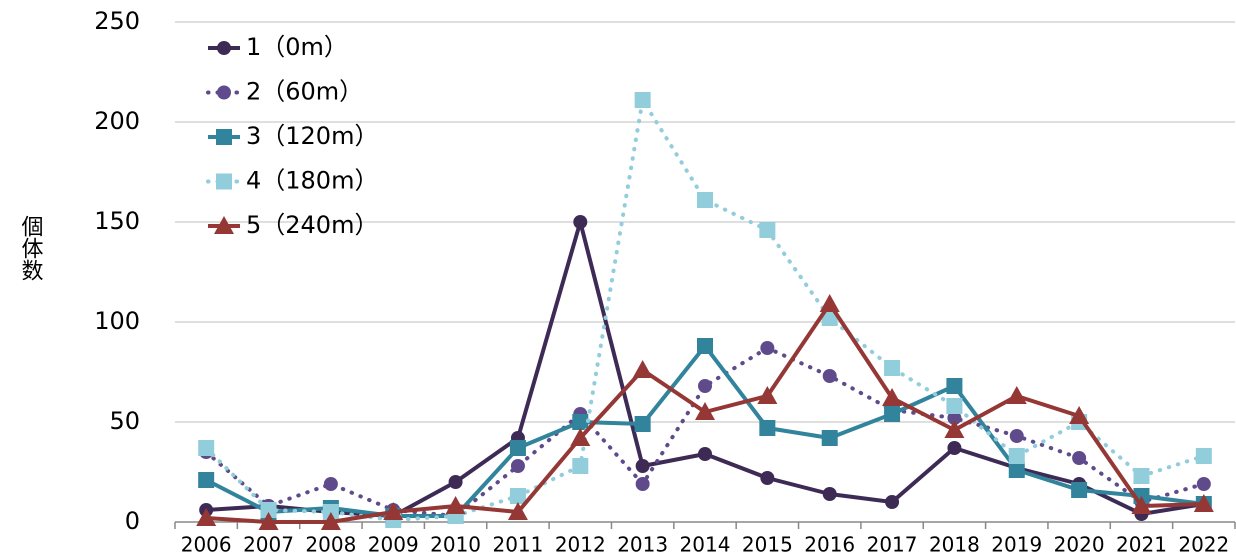 The height and width of the screenshot is (556, 1236). I want to click on legend-label: 3（120m）, so click(312, 136).